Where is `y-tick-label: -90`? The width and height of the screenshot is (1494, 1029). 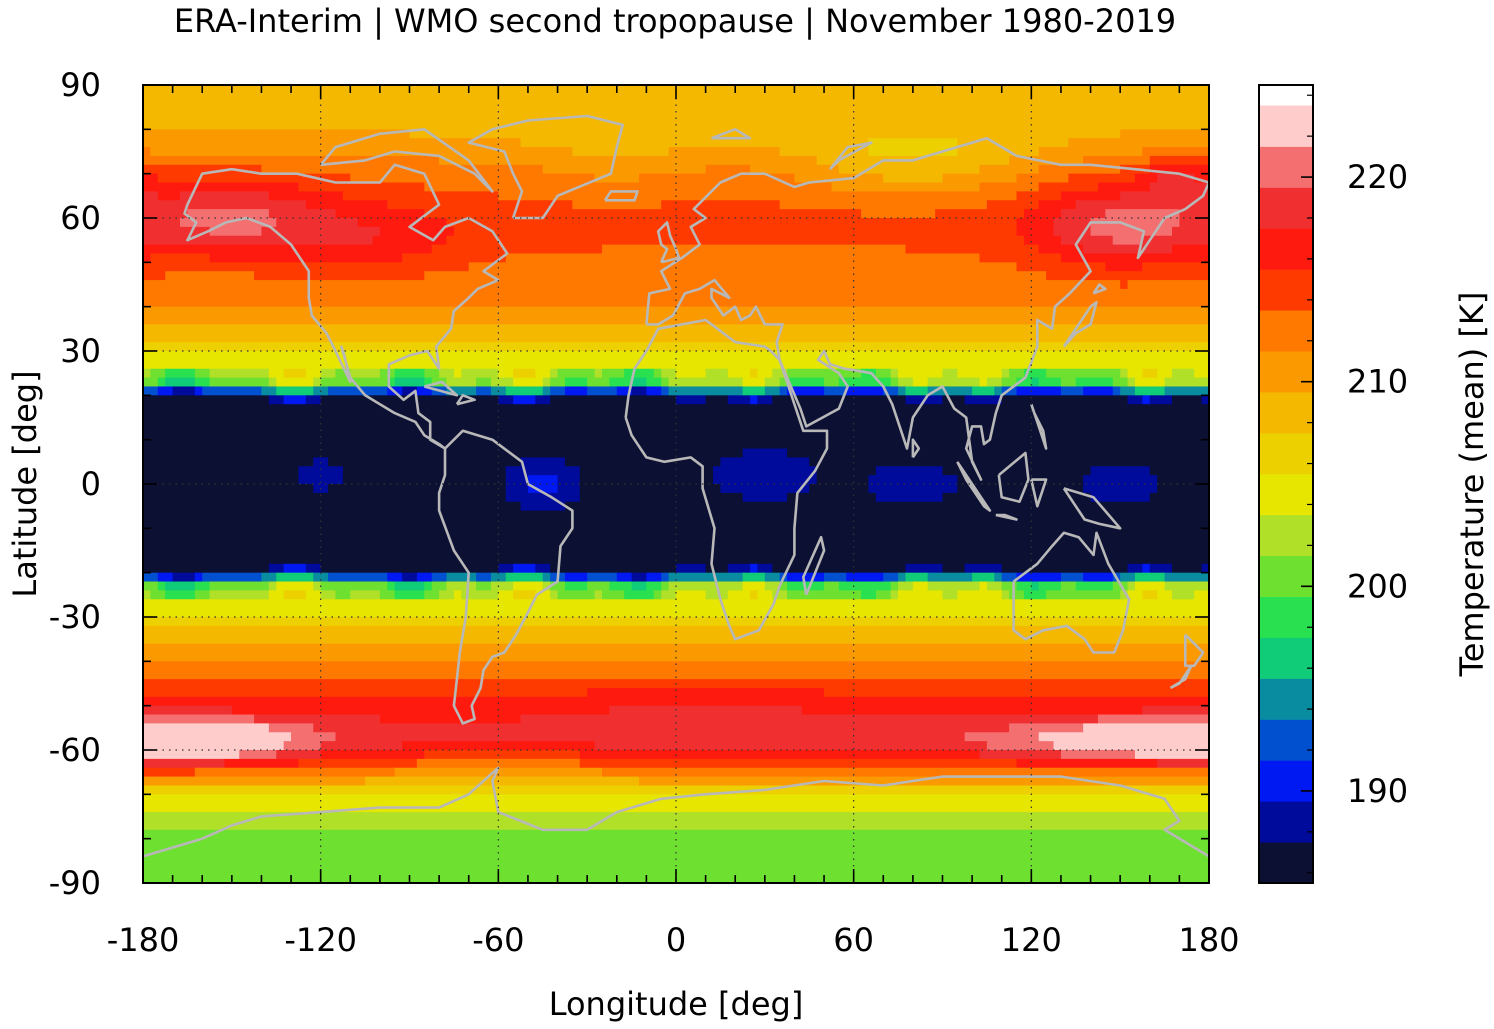
y-tick-label: -90 is located at coordinates (75, 883).